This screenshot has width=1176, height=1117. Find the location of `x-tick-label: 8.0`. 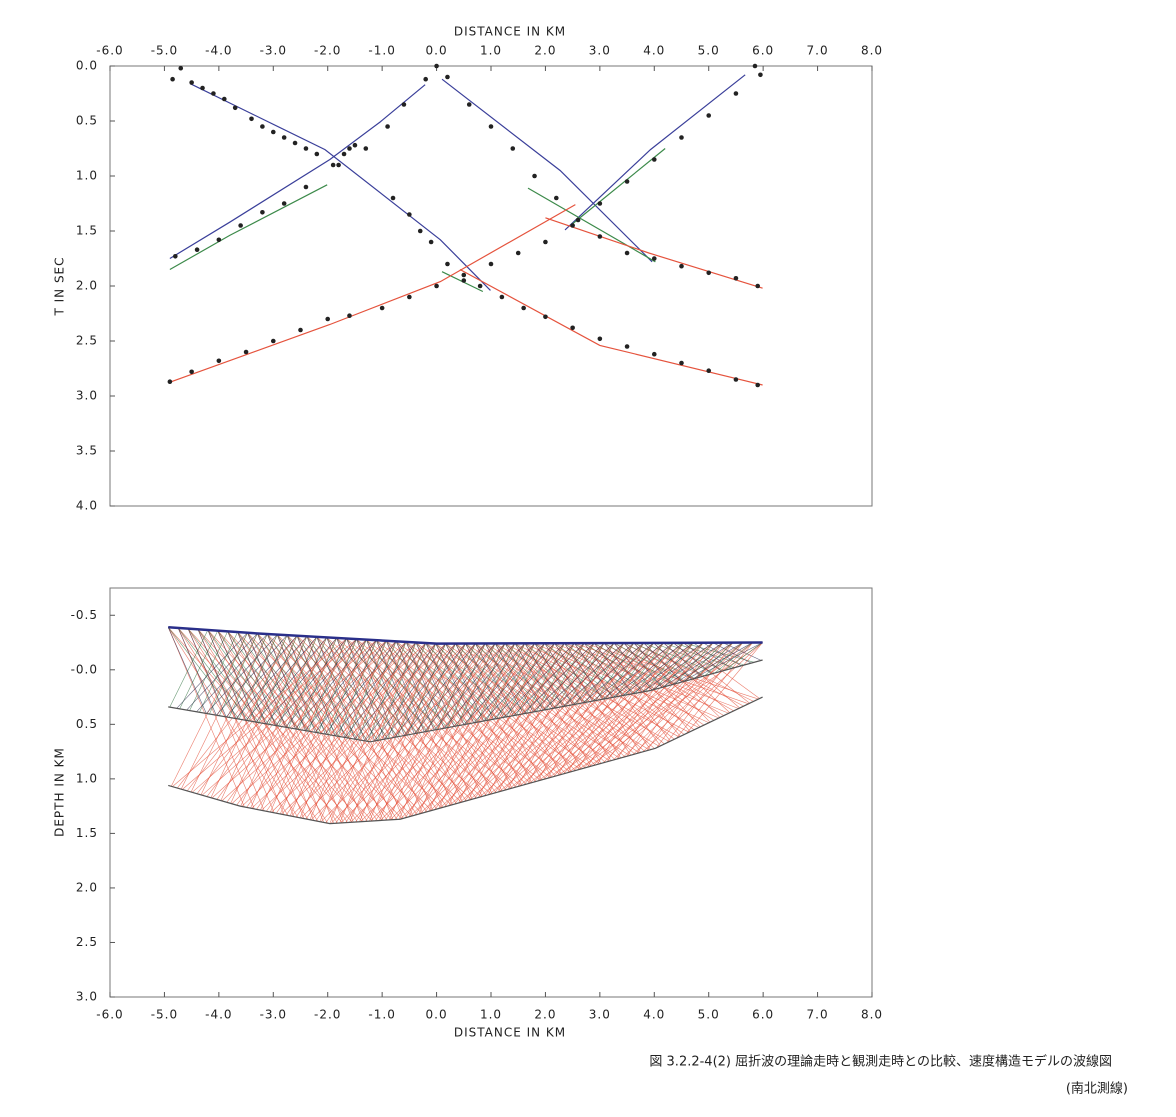

x-tick-label: 8.0 is located at coordinates (872, 51).